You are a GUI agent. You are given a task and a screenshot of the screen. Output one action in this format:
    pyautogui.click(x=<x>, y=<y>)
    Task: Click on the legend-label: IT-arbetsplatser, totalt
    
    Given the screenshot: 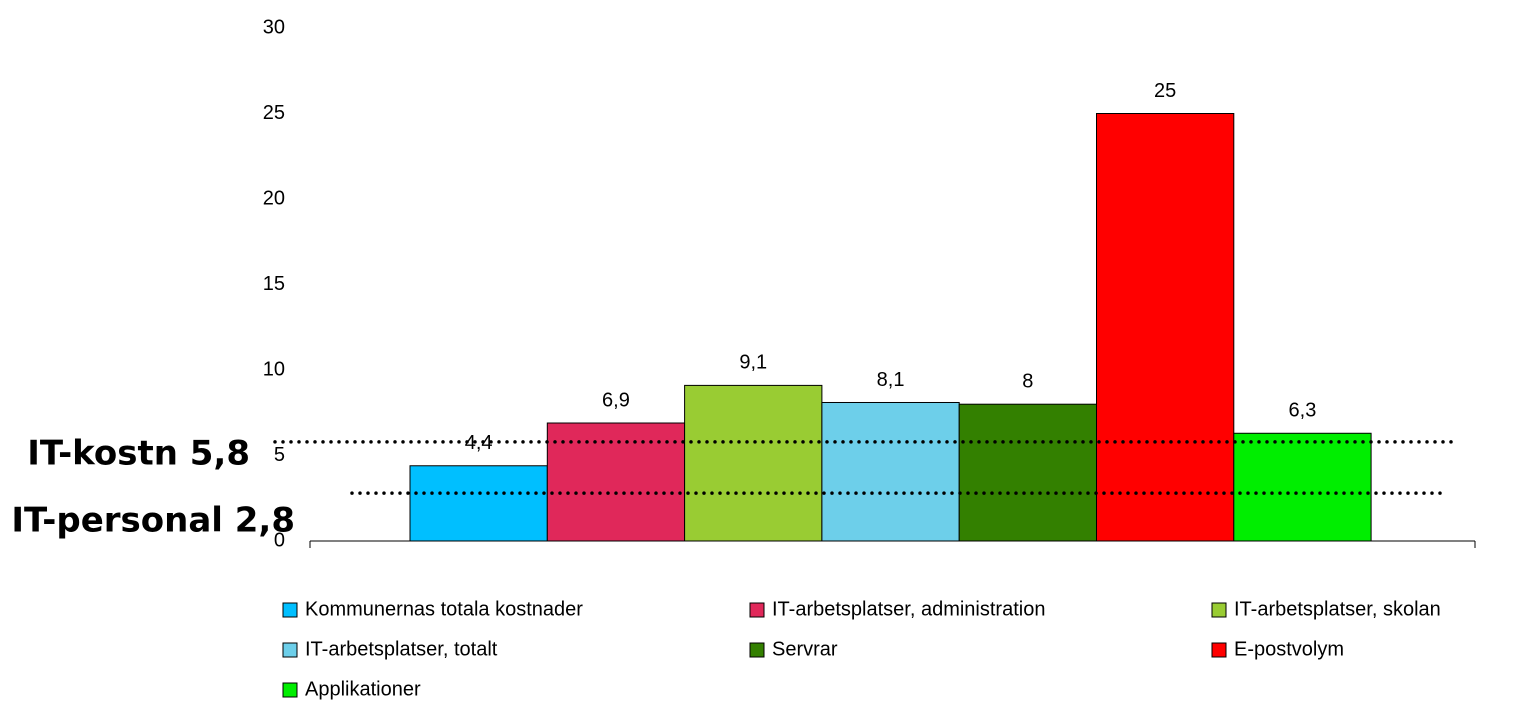 What is the action you would take?
    pyautogui.click(x=401, y=649)
    